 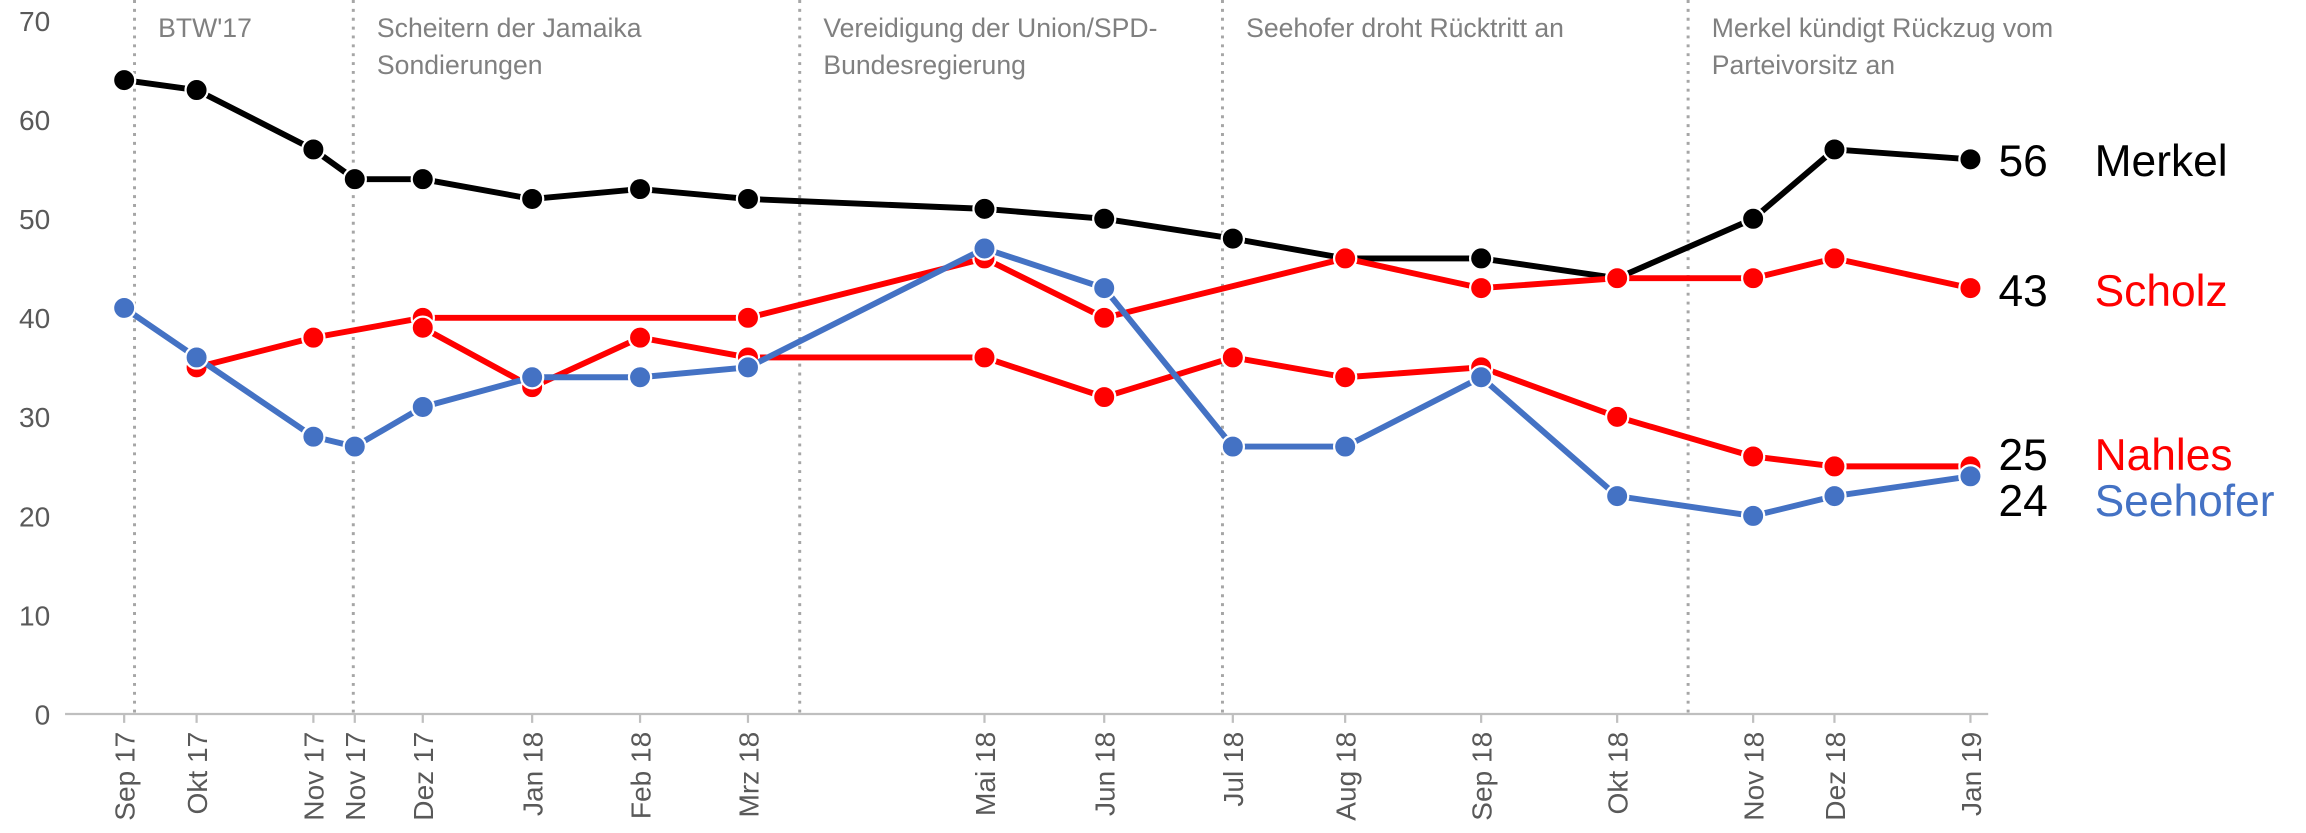 What do you see at coordinates (1803, 65) in the screenshot?
I see `annotation: Parteivorsitz an` at bounding box center [1803, 65].